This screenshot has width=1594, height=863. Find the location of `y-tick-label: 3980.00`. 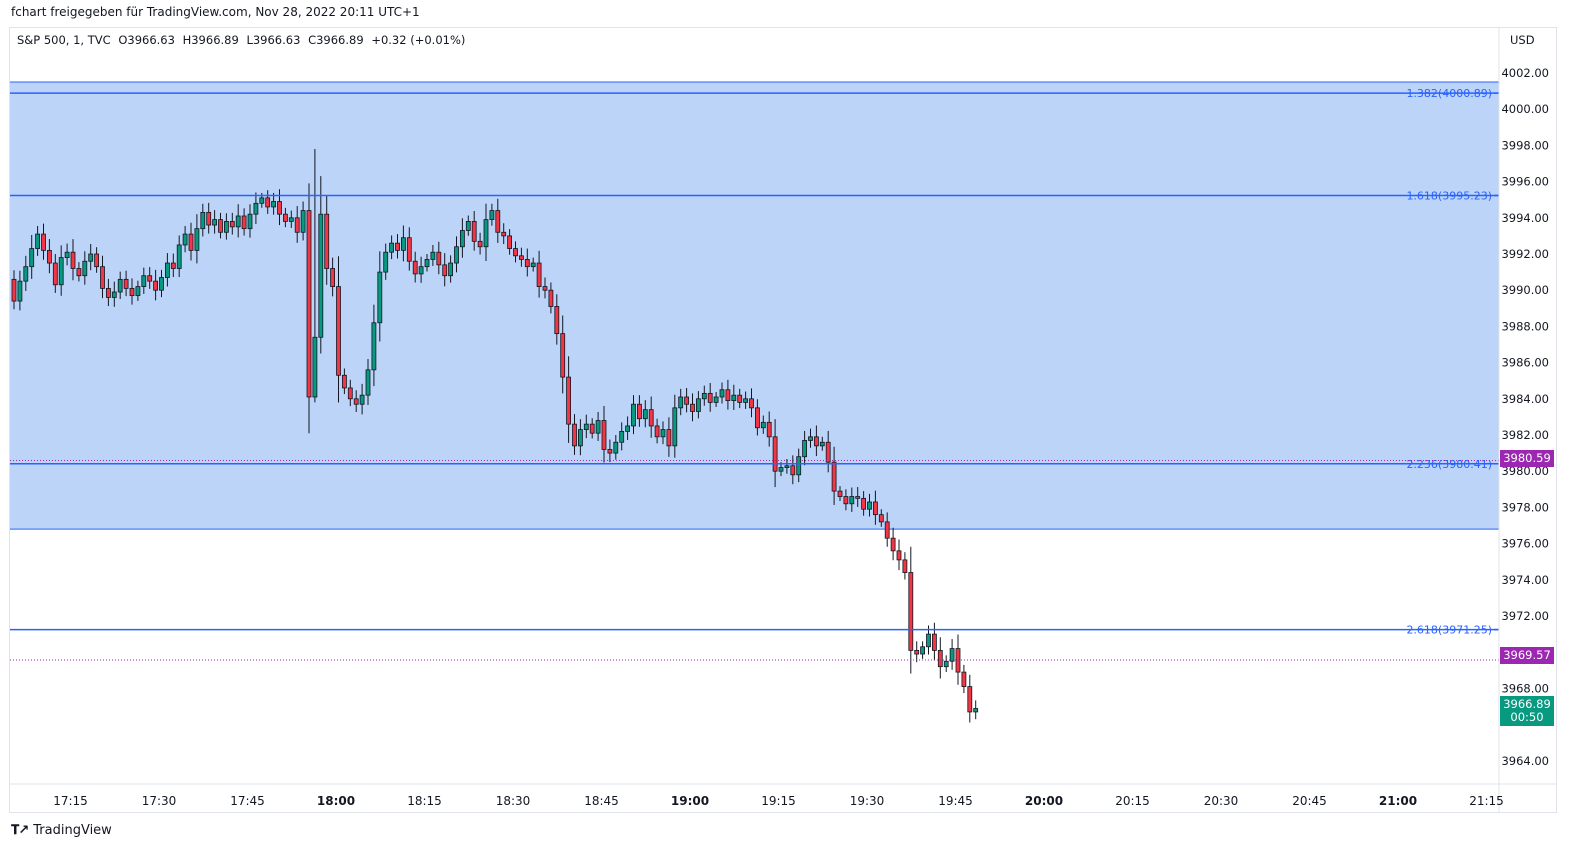

y-tick-label: 3980.00 is located at coordinates (1525, 471).